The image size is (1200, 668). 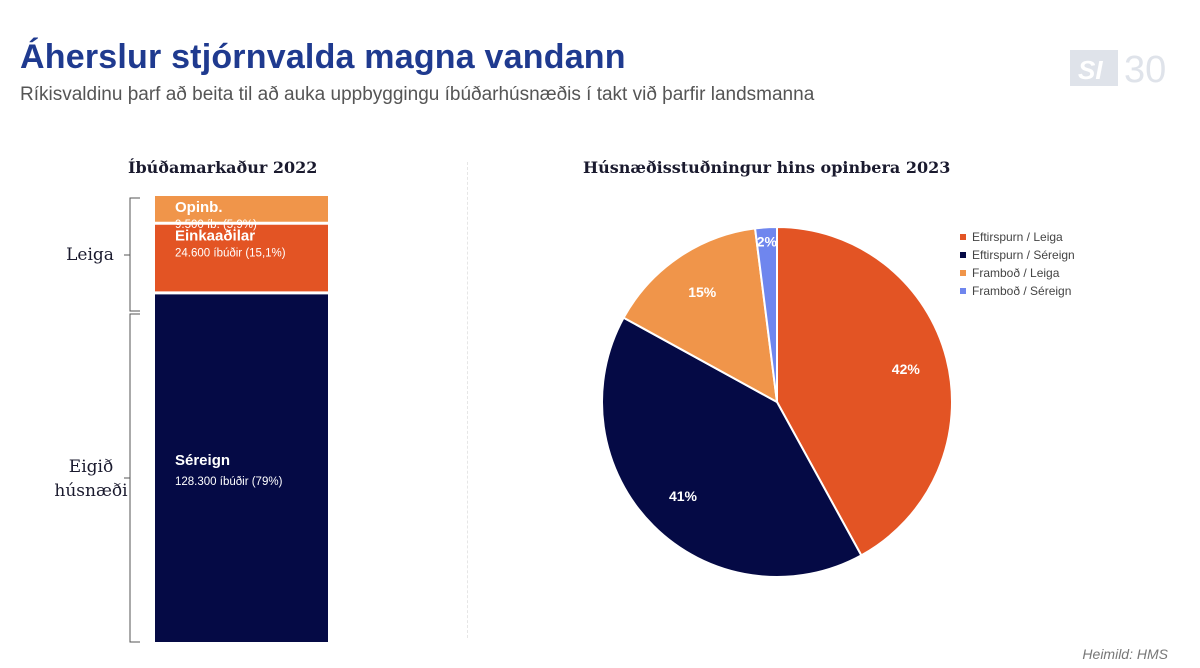 I want to click on bracket-label-eigid-line1: Eigið, so click(x=91, y=467).